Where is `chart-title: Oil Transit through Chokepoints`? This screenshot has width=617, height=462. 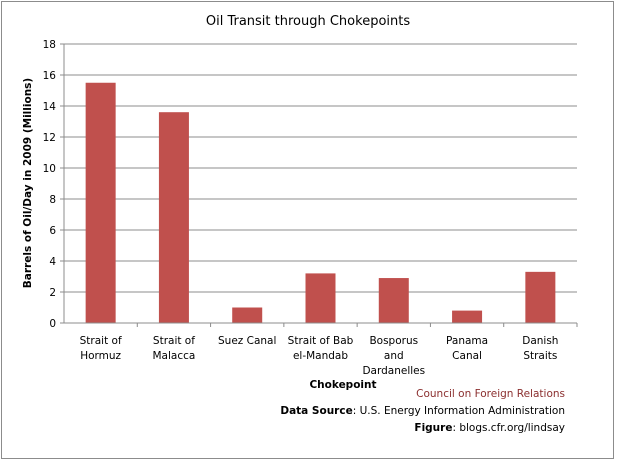
chart-title: Oil Transit through Chokepoints is located at coordinates (308, 21).